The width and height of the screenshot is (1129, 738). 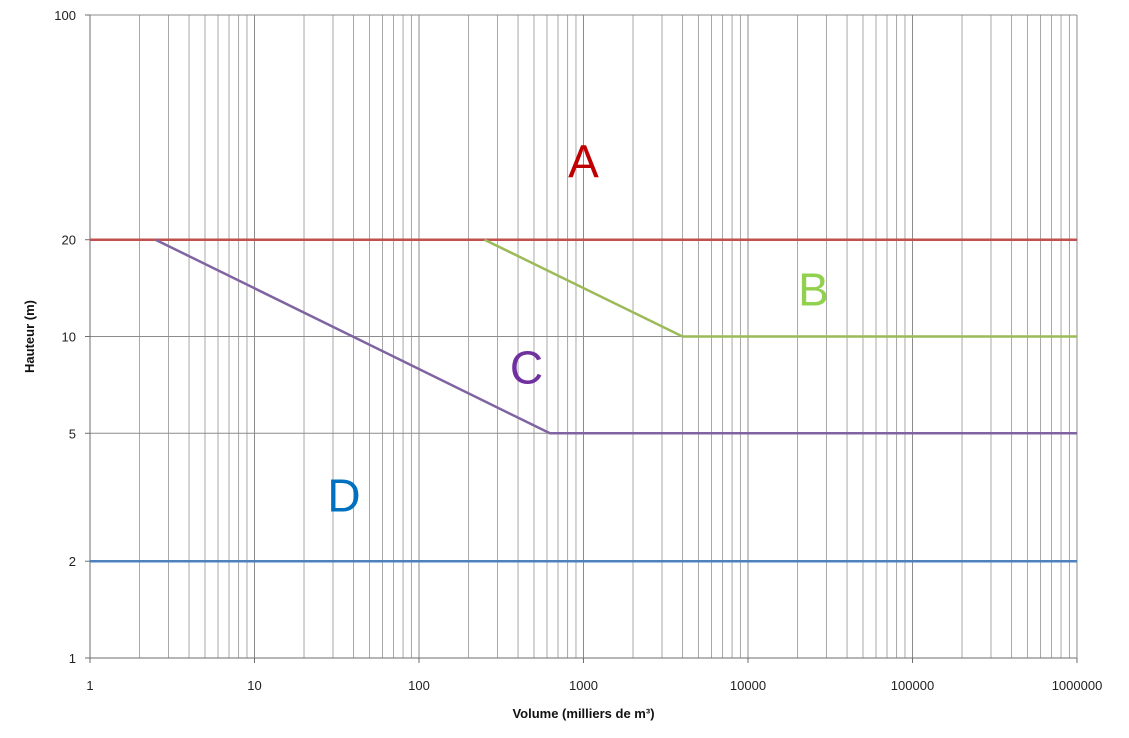 I want to click on region-label: B, so click(x=813, y=290).